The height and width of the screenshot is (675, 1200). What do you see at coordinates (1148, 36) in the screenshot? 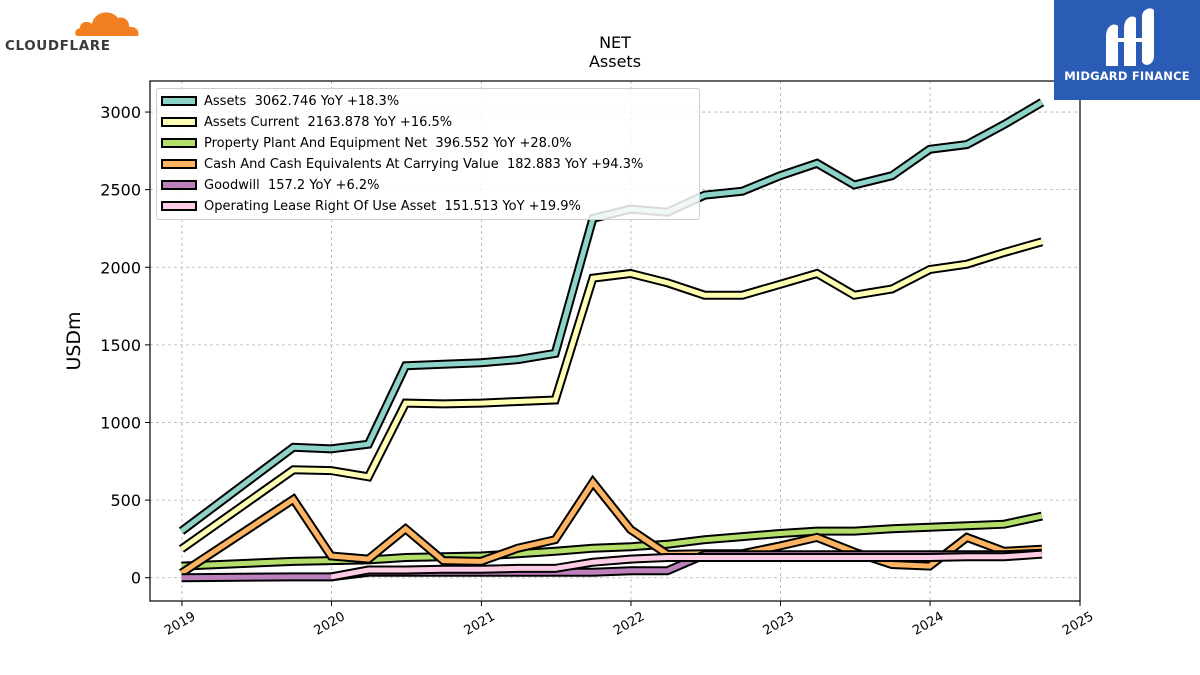
I see `mark-right-stroke` at bounding box center [1148, 36].